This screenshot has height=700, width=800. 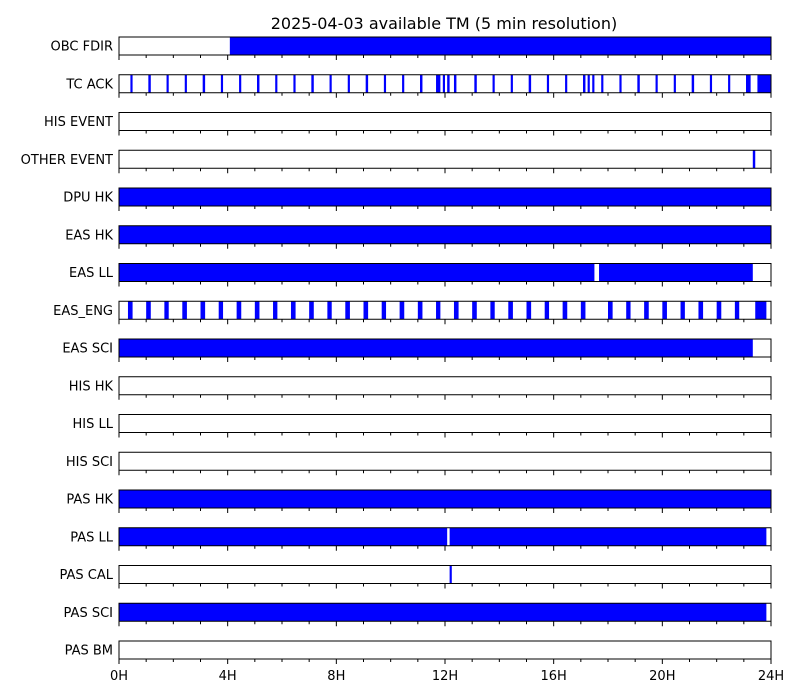 I want to click on timeline-row: EAS_ENG, so click(x=412, y=312).